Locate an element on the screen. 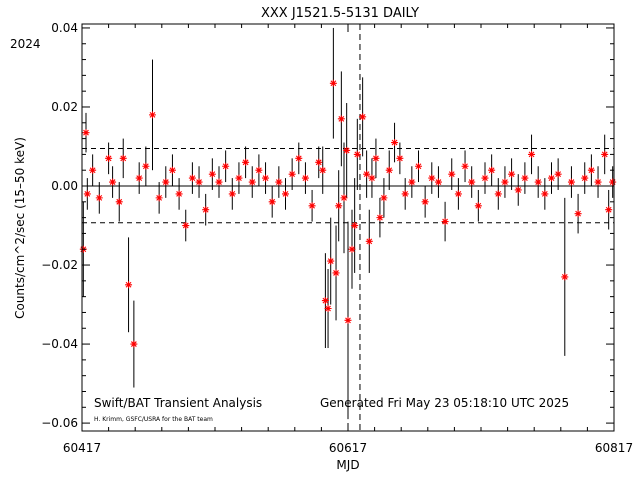 This screenshot has width=640, height=480. y-tick-label: −0.06 is located at coordinates (59, 423).